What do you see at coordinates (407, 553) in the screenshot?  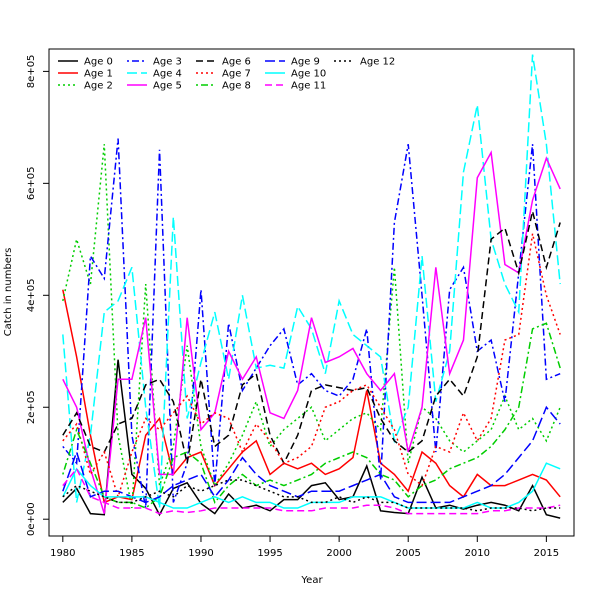 I see `x-tick-label: 2005` at bounding box center [407, 553].